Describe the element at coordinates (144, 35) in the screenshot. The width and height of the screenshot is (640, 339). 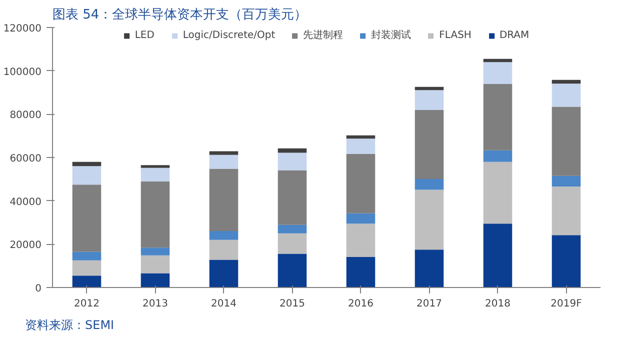
I see `legend-label: LED` at that location.